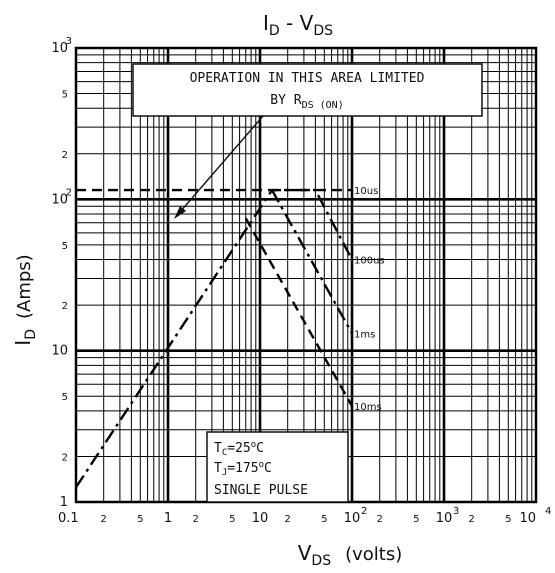 The image size is (555, 573). What do you see at coordinates (25, 299) in the screenshot?
I see `y-axis-label: ID(Amps)` at bounding box center [25, 299].